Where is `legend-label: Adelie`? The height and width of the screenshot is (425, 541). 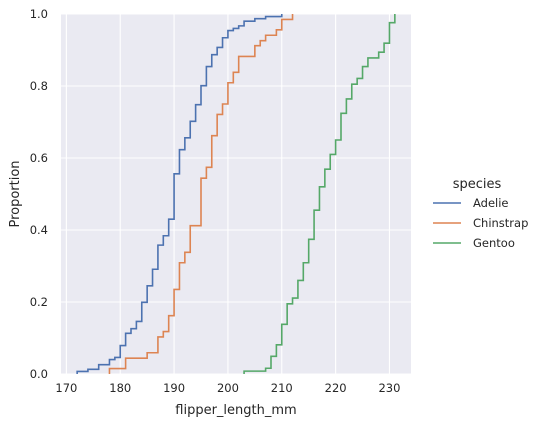 legend-label: Adelie is located at coordinates (491, 203).